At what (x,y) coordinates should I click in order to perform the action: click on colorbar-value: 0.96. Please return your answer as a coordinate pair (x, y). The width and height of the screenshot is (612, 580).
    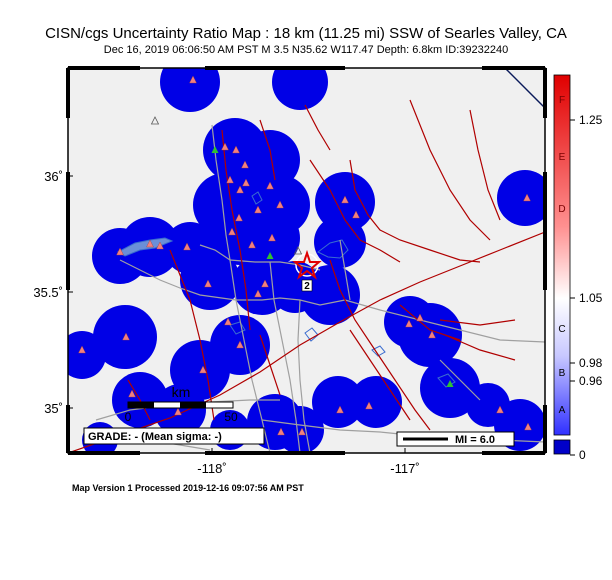
    Looking at the image, I should click on (591, 381).